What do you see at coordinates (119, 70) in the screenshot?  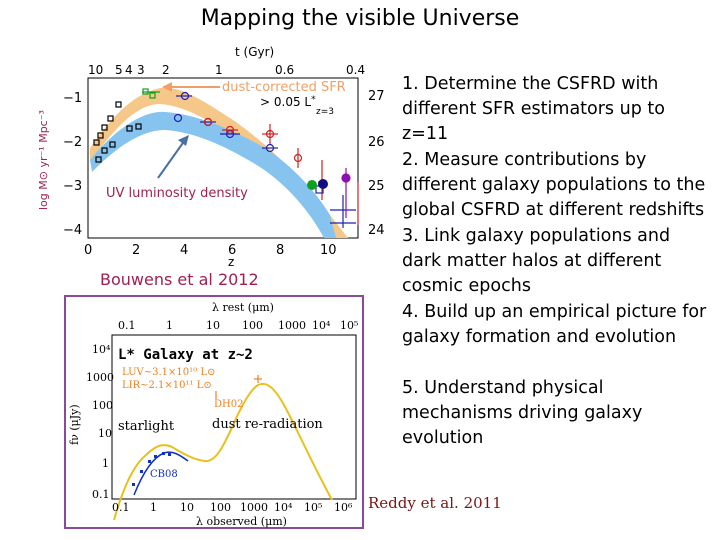 I see `top-tick: 5` at bounding box center [119, 70].